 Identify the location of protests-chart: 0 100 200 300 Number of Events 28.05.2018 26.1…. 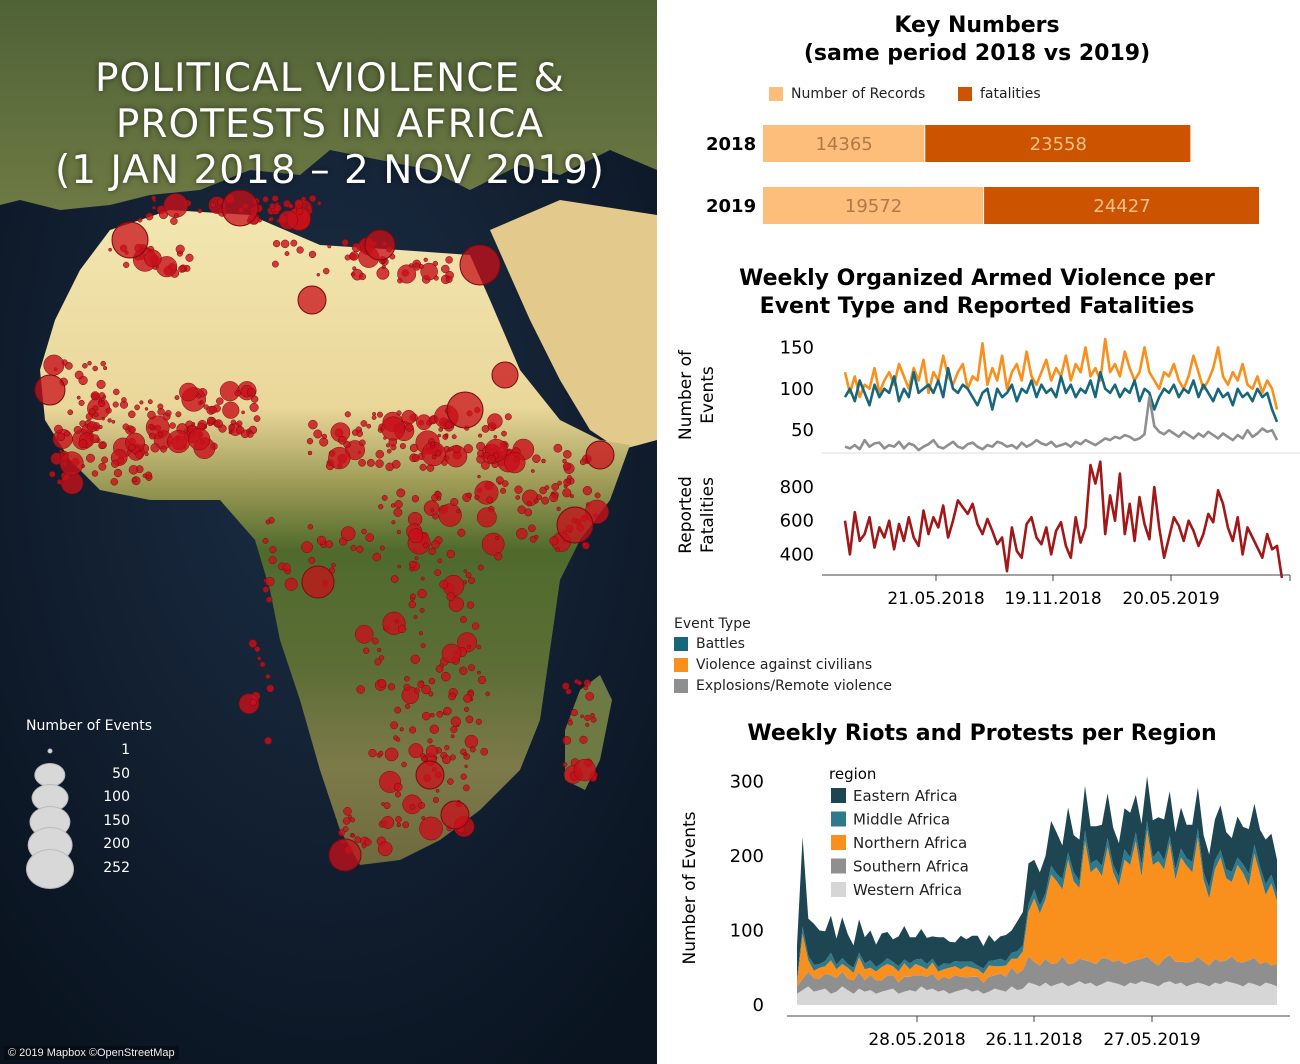
(978, 910).